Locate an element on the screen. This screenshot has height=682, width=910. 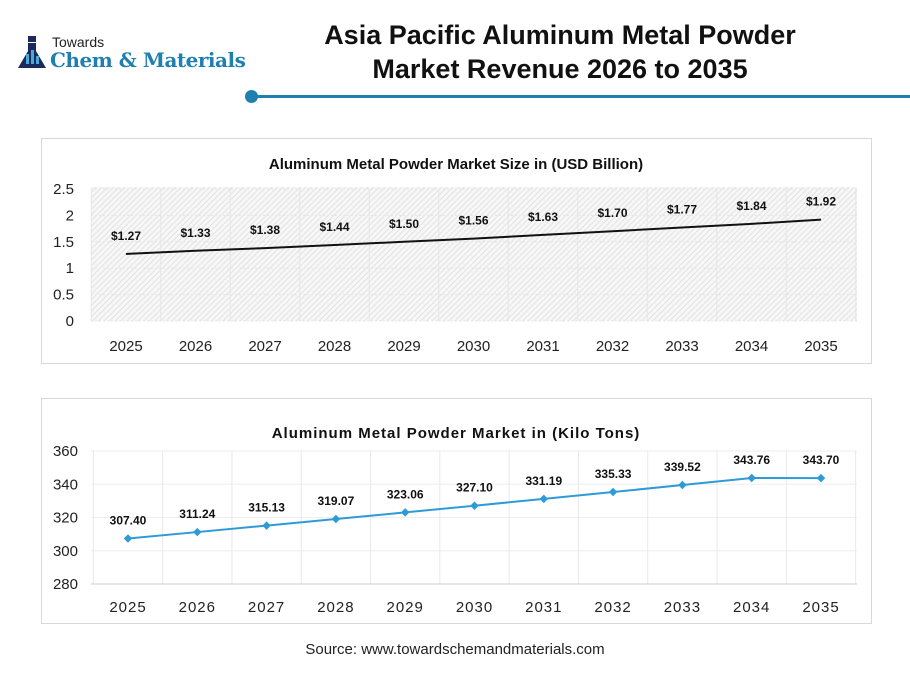
data-label: 323.06 is located at coordinates (405, 494).